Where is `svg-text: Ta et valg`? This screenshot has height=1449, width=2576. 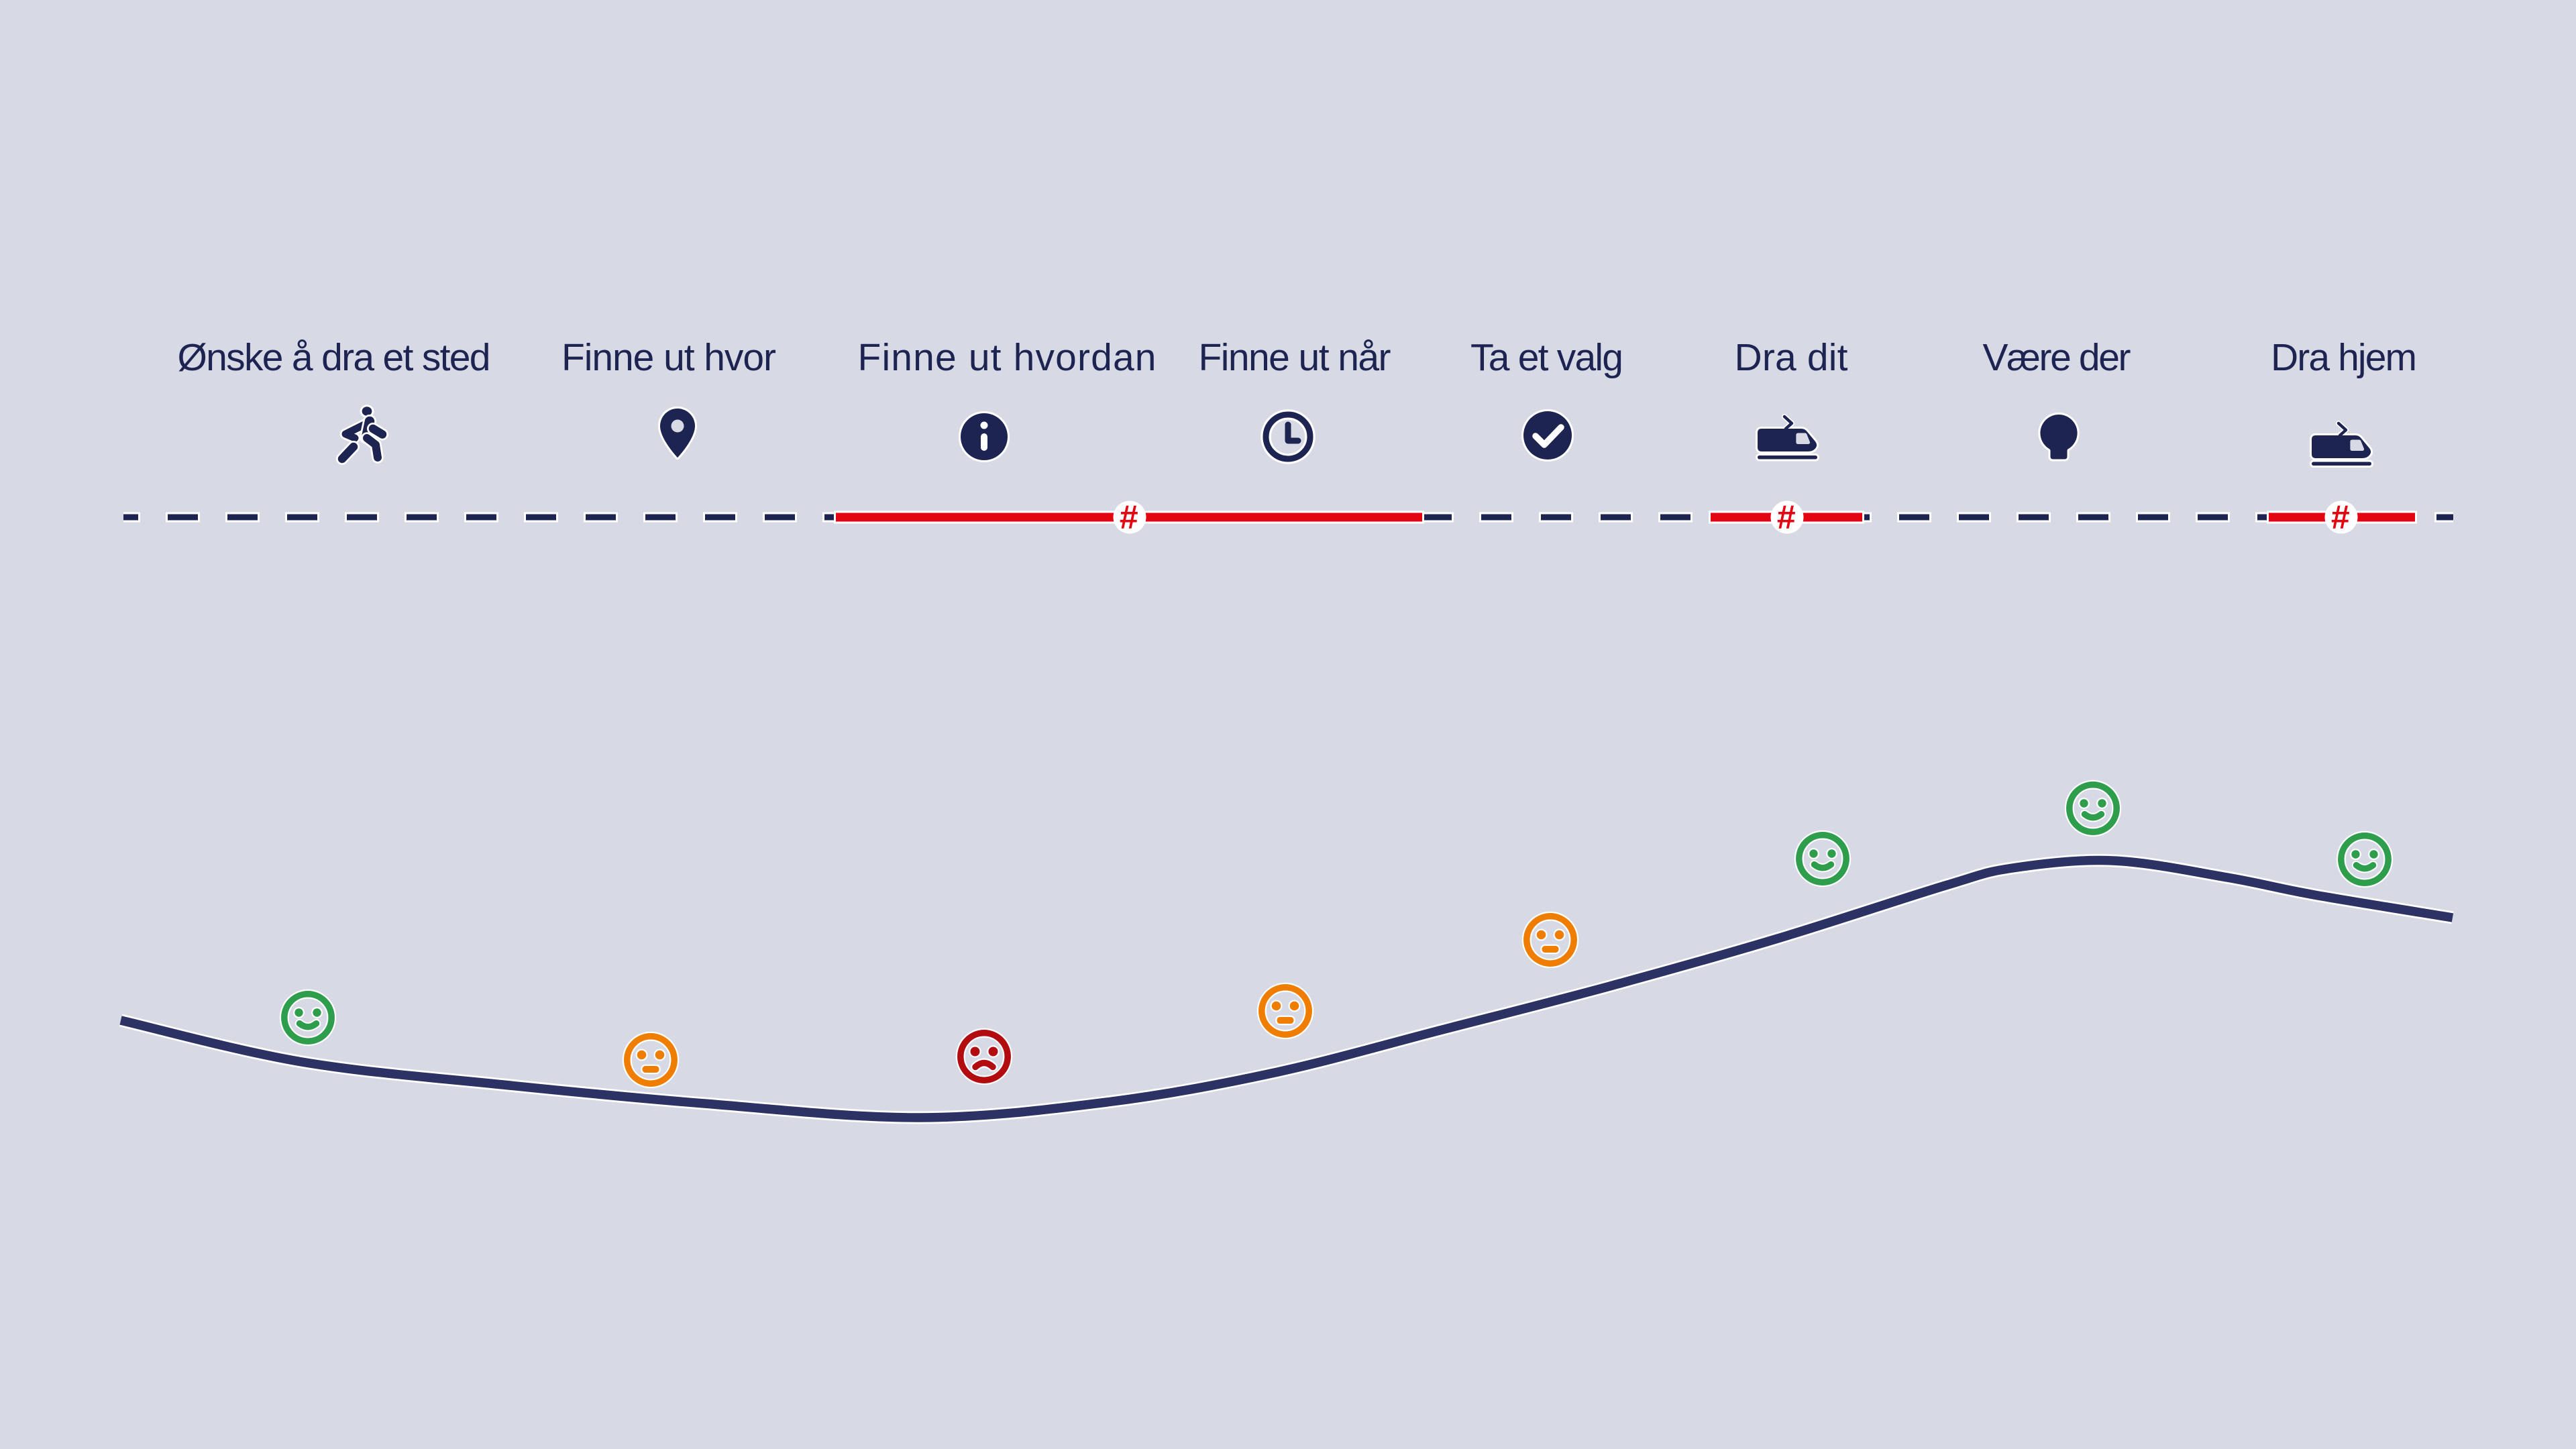 svg-text: Ta et valg is located at coordinates (1546, 357).